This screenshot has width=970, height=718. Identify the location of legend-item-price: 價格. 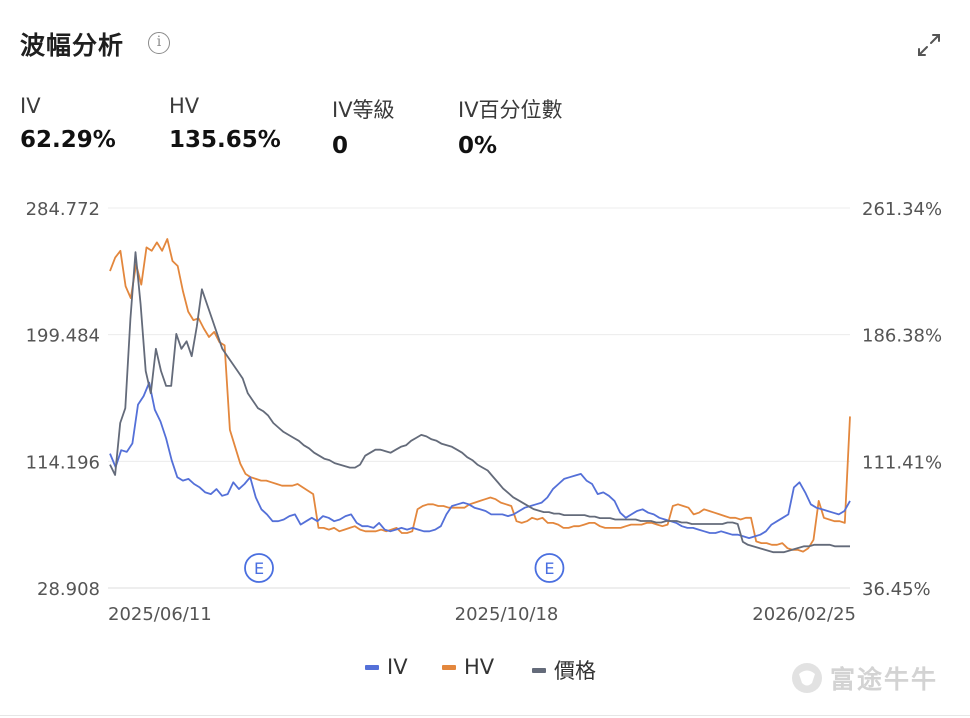
(564, 670).